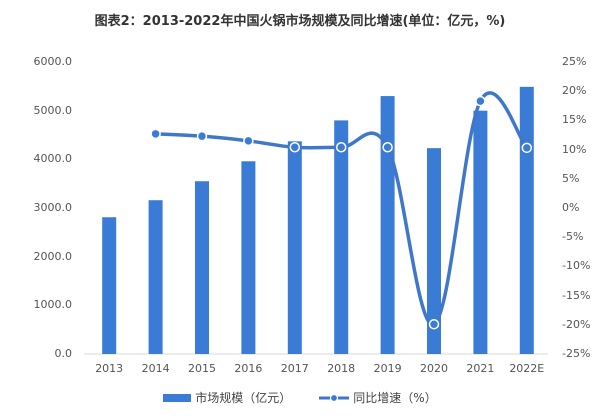 The width and height of the screenshot is (600, 419). I want to click on left-axis-tick: 3000.0, so click(53, 207).